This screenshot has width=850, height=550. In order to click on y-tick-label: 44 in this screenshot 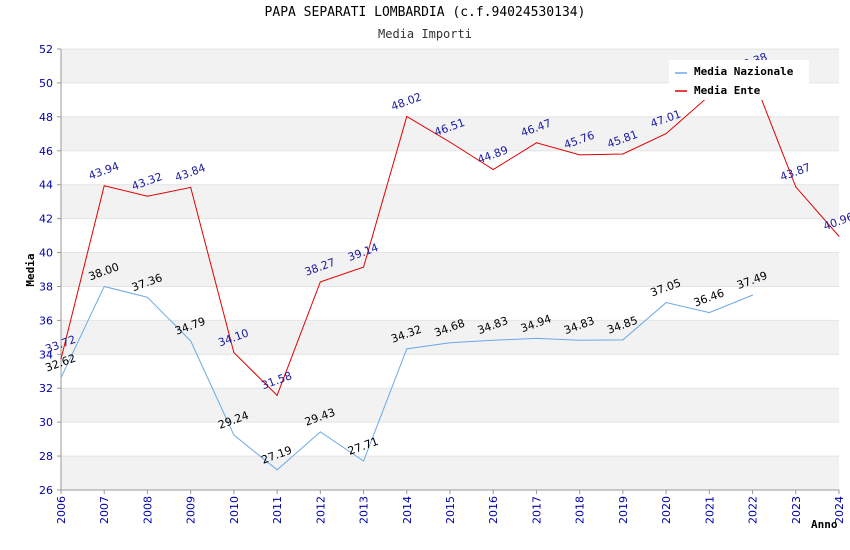, I will do `click(46, 185)`.